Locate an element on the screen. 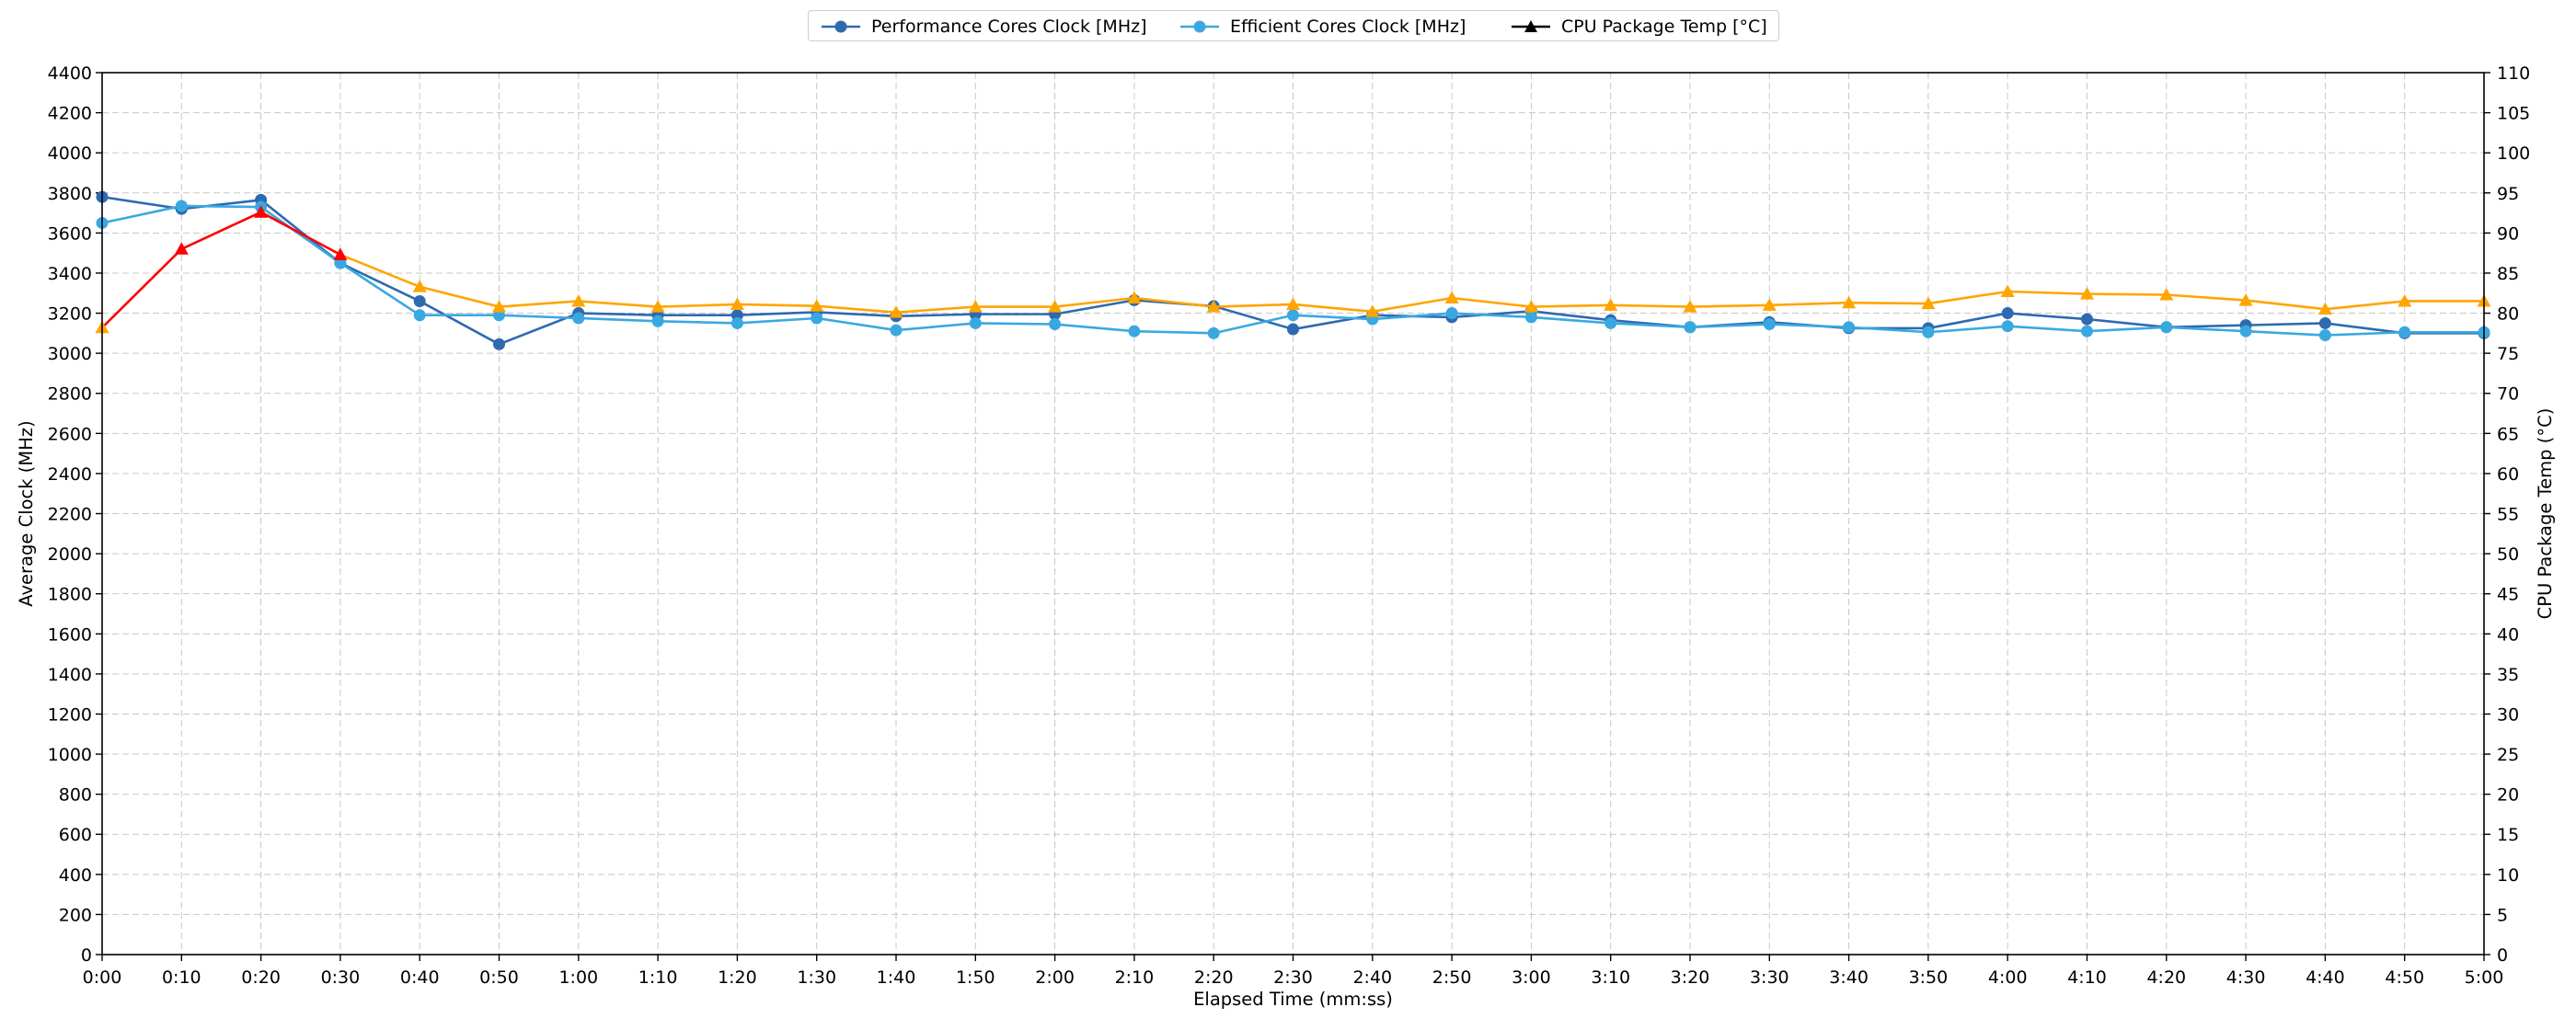  y2-tick-label: 55 is located at coordinates (2508, 515).